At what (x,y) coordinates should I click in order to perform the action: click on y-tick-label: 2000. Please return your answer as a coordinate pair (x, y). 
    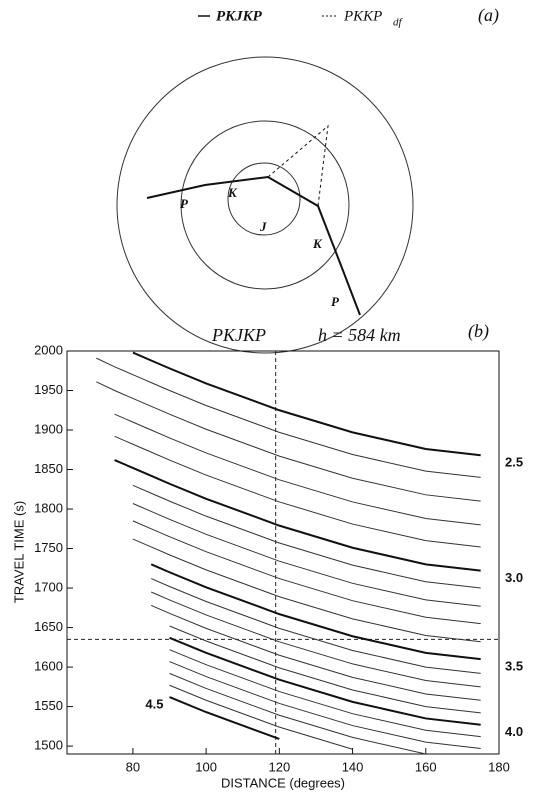
    Looking at the image, I should click on (48, 349).